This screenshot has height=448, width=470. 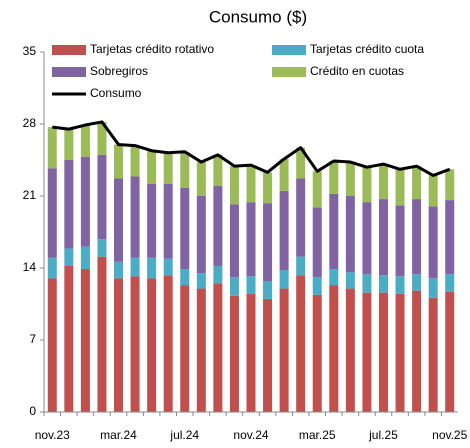 What do you see at coordinates (357, 71) in the screenshot?
I see `legend-label: Crédito en cuotas` at bounding box center [357, 71].